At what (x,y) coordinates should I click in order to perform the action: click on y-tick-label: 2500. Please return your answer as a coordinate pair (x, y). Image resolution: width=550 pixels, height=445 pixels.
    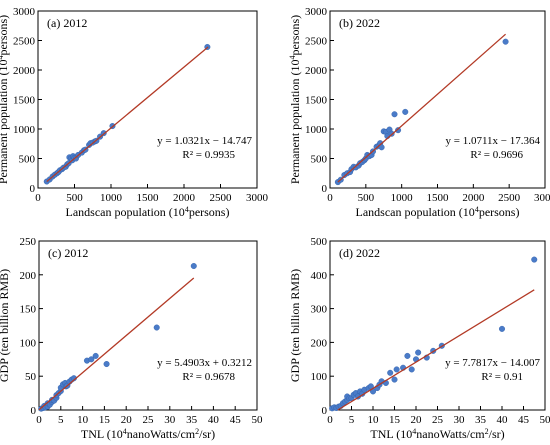
    Looking at the image, I should click on (316, 42).